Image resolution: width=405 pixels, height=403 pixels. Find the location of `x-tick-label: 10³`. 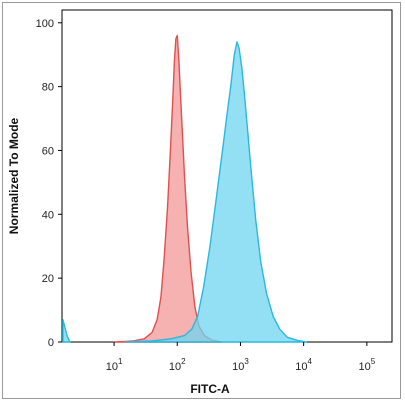

x-tick-label: 10³ is located at coordinates (240, 365).